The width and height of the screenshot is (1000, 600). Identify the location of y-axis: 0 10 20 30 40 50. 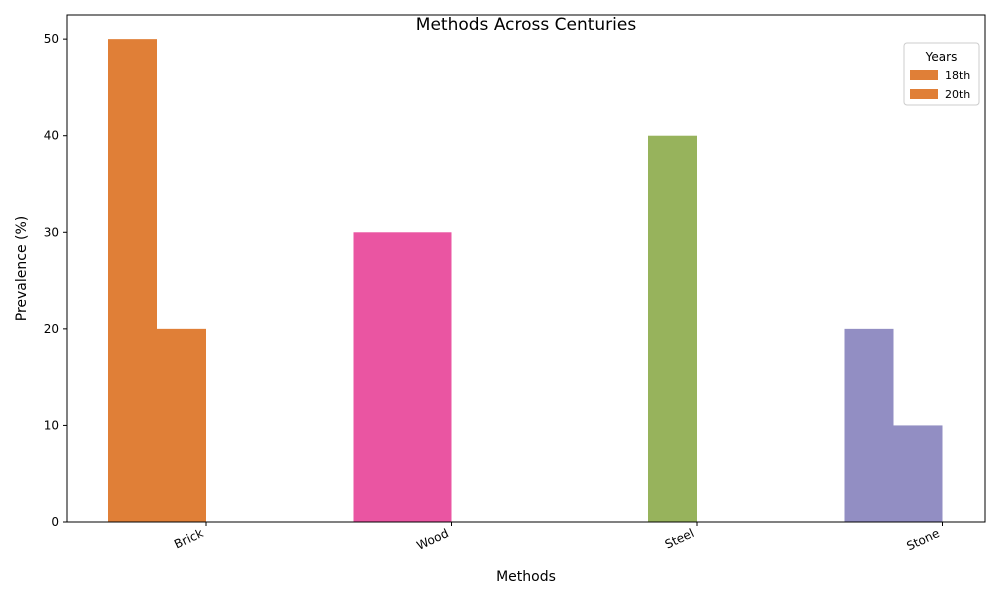
(55, 280).